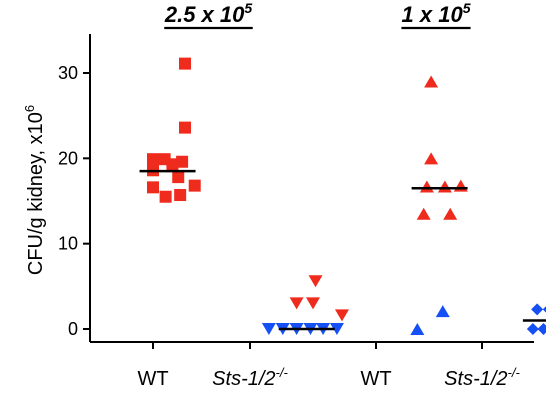 Image resolution: width=546 pixels, height=401 pixels. What do you see at coordinates (68, 158) in the screenshot?
I see `y-tick-label: 20` at bounding box center [68, 158].